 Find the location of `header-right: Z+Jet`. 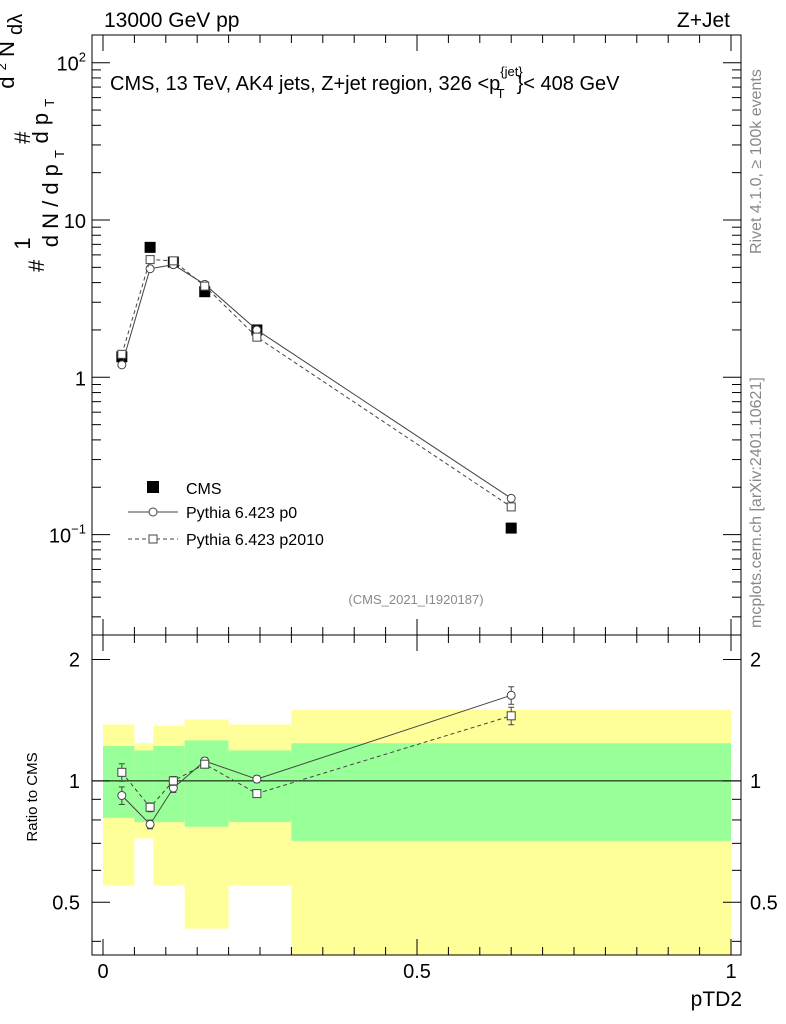

header-right: Z+Jet is located at coordinates (703, 20).